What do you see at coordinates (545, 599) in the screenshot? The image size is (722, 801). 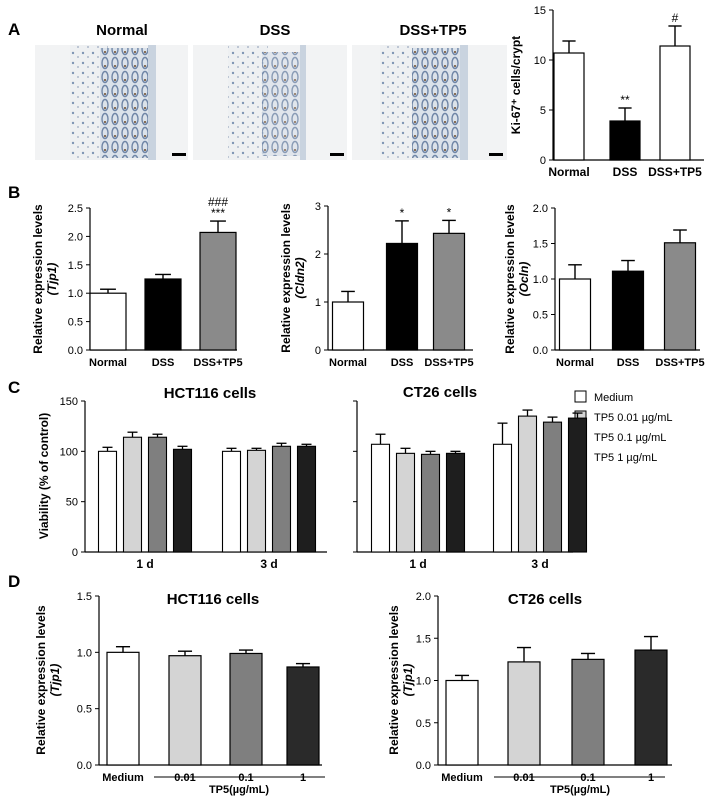 I see `chart-title: CT26 cells` at bounding box center [545, 599].